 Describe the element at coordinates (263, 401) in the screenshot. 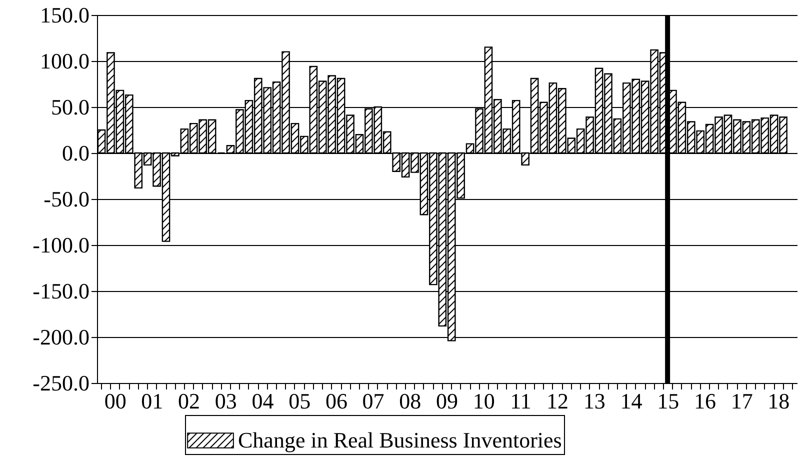

I see `x-tick-label: 04` at that location.